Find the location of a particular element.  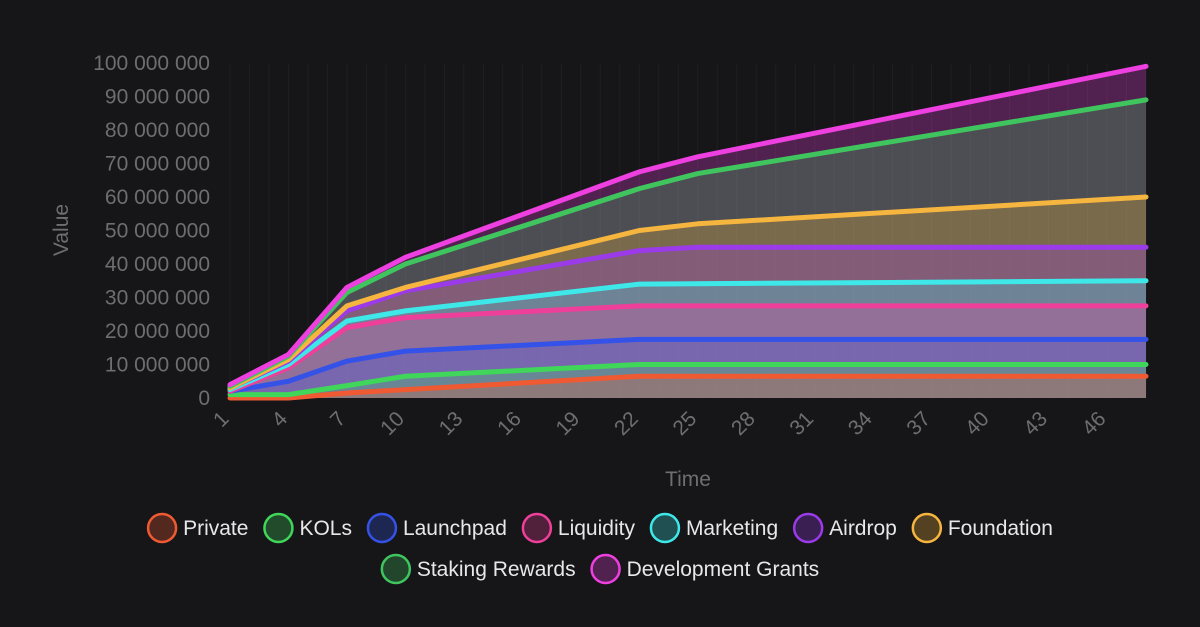

area-kols is located at coordinates (688, 381).